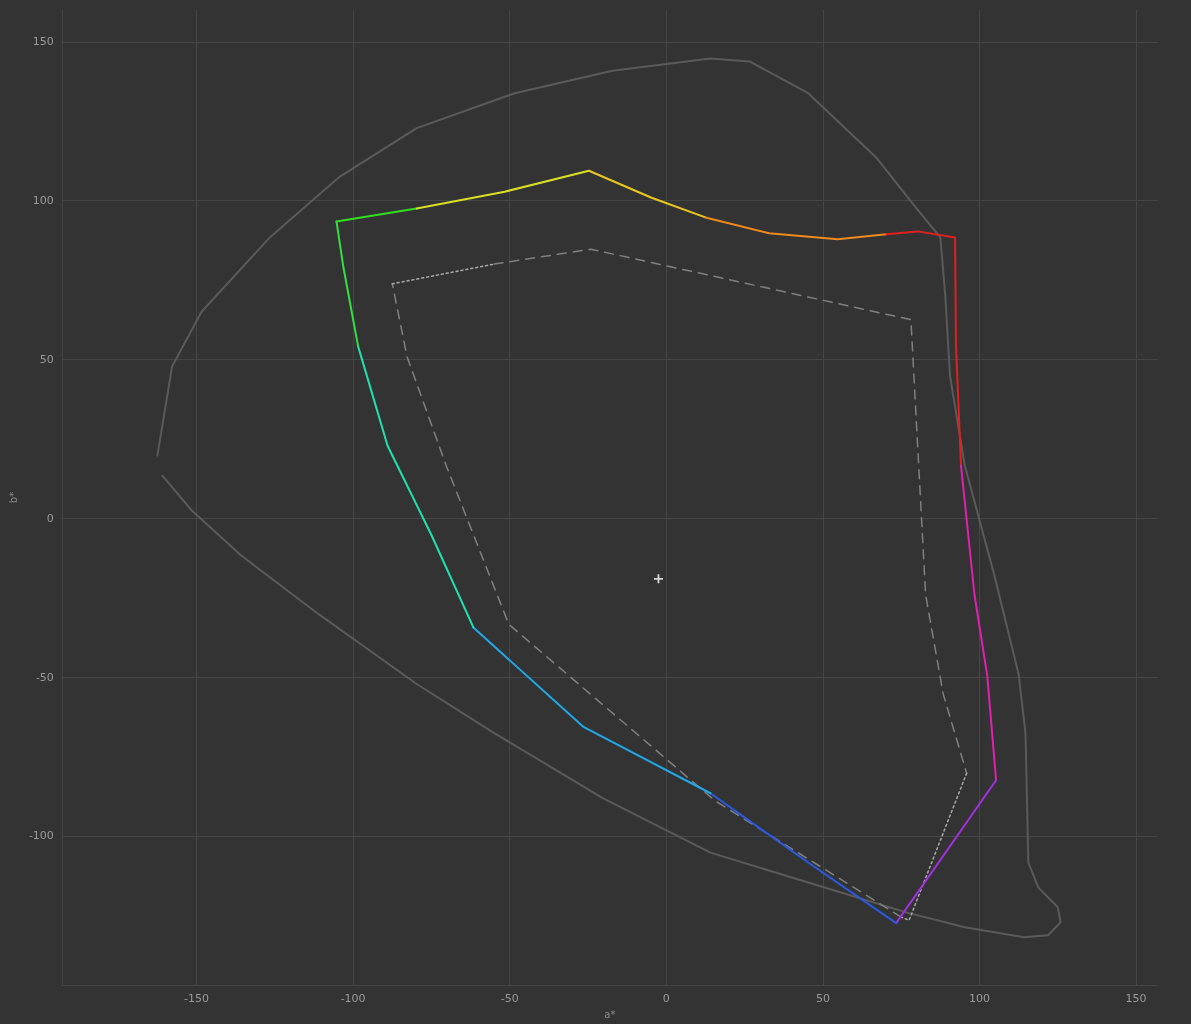 The image size is (1191, 1024). What do you see at coordinates (979, 999) in the screenshot?
I see `x-tick-label: 100` at bounding box center [979, 999].